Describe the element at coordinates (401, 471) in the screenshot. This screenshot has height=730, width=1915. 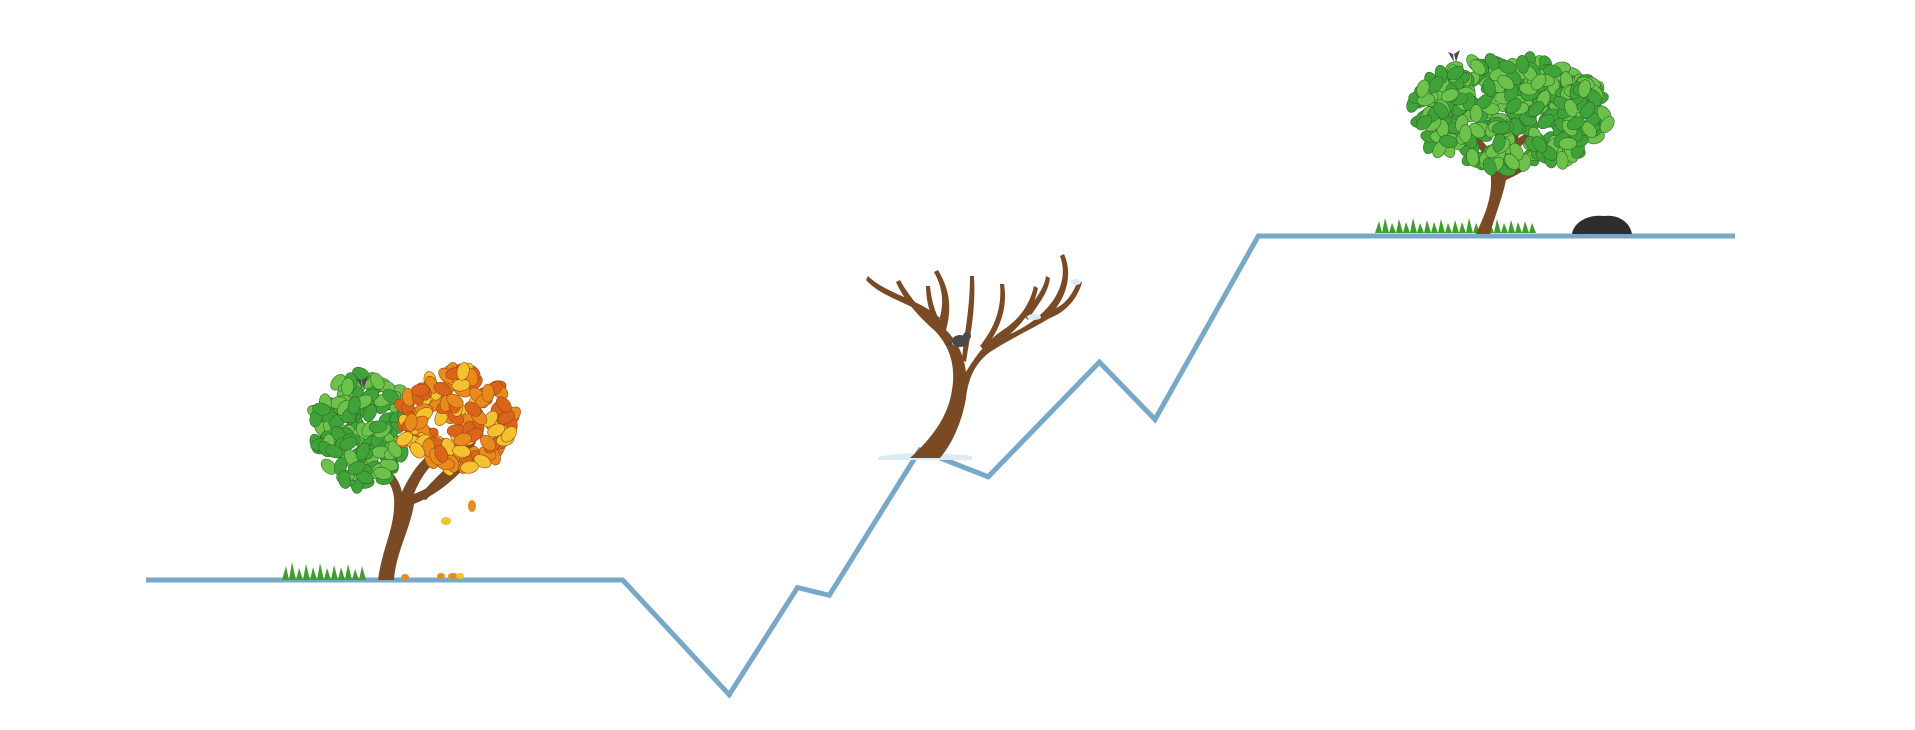
I see `autumn-tree-icon` at that location.